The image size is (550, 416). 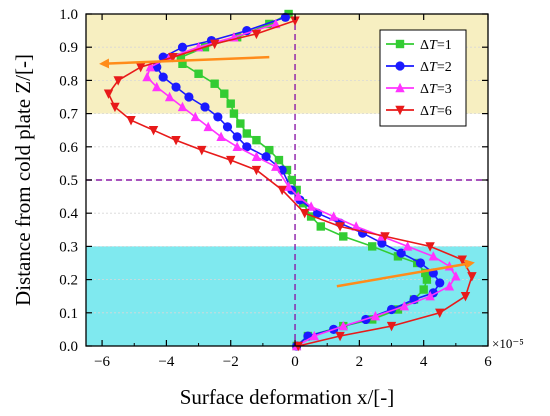 I want to click on y-tick-label: 0.1, so click(x=68, y=314).